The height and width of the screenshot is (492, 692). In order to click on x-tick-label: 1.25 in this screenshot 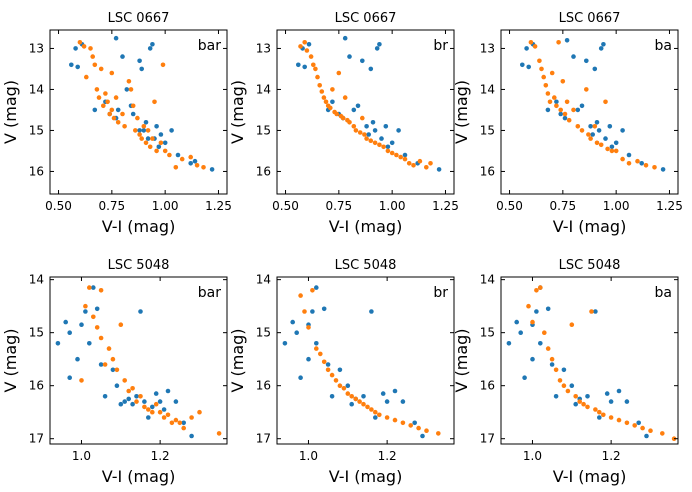, I will do `click(669, 206)`.